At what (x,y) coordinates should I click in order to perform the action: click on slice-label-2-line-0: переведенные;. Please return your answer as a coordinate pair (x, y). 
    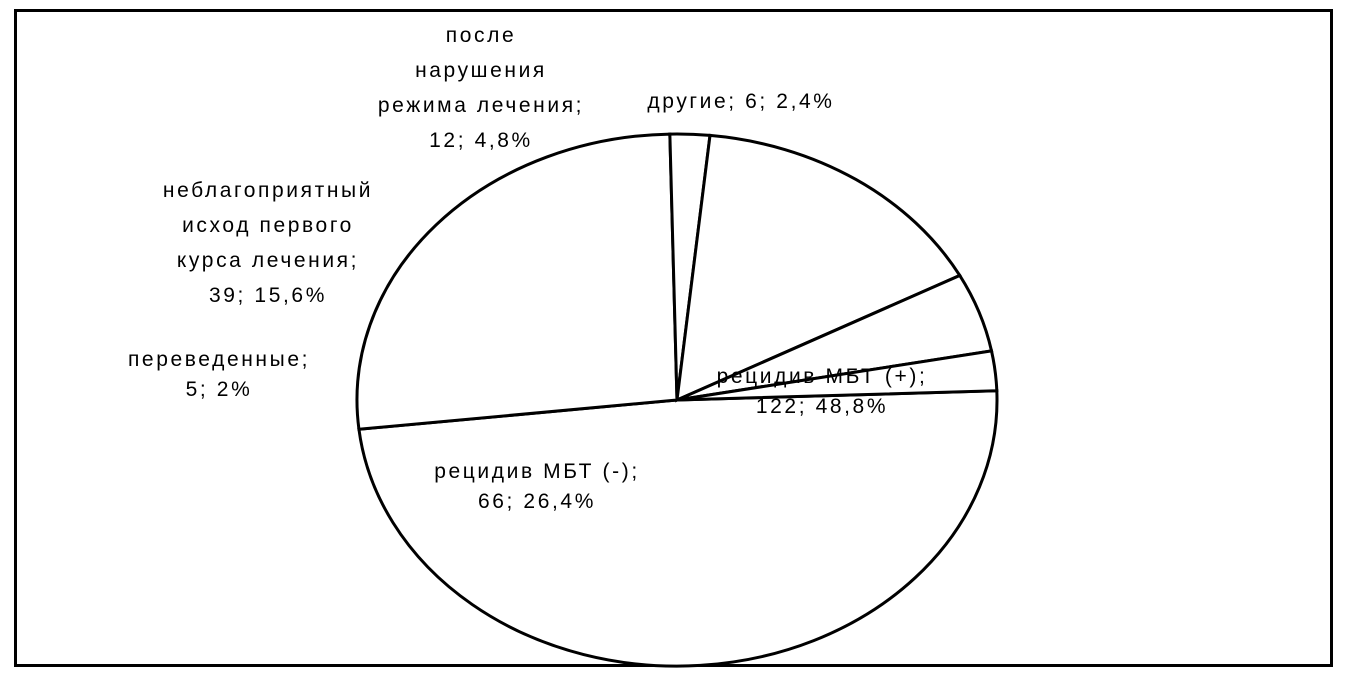
    Looking at the image, I should click on (219, 359).